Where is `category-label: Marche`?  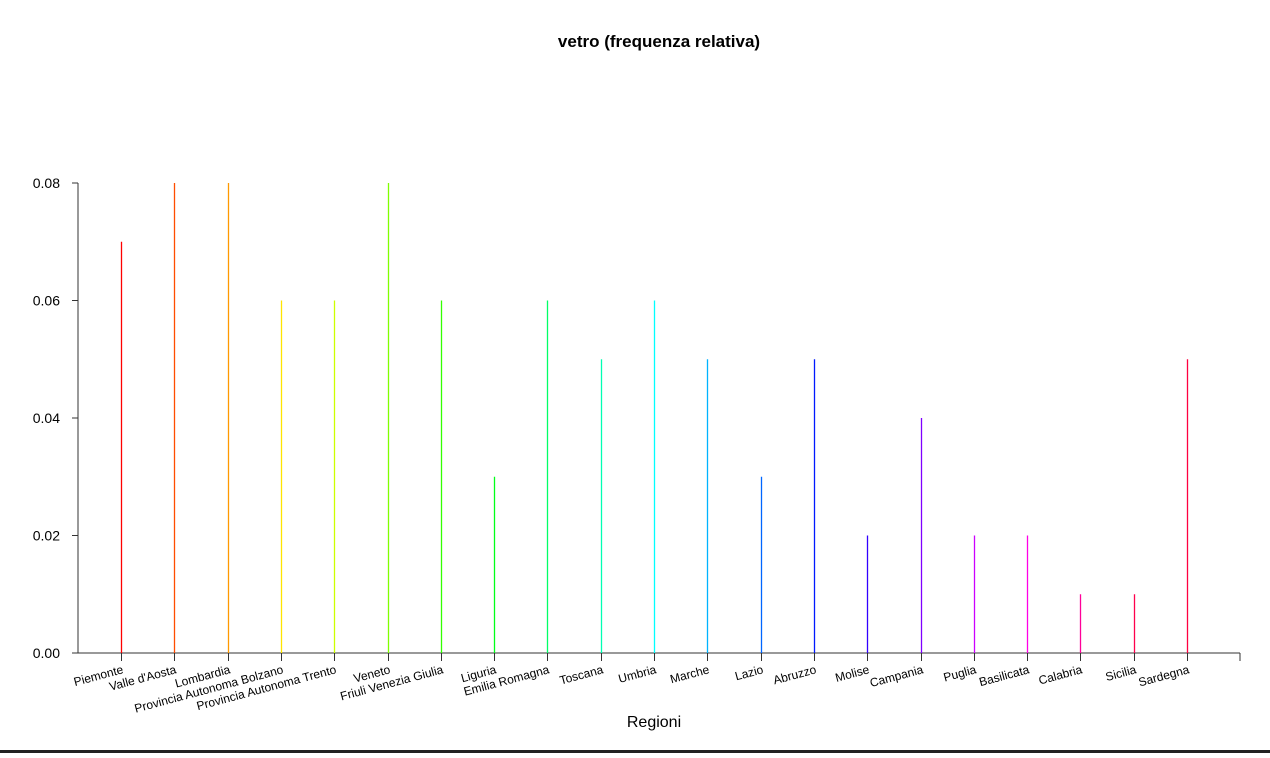 category-label: Marche is located at coordinates (690, 674).